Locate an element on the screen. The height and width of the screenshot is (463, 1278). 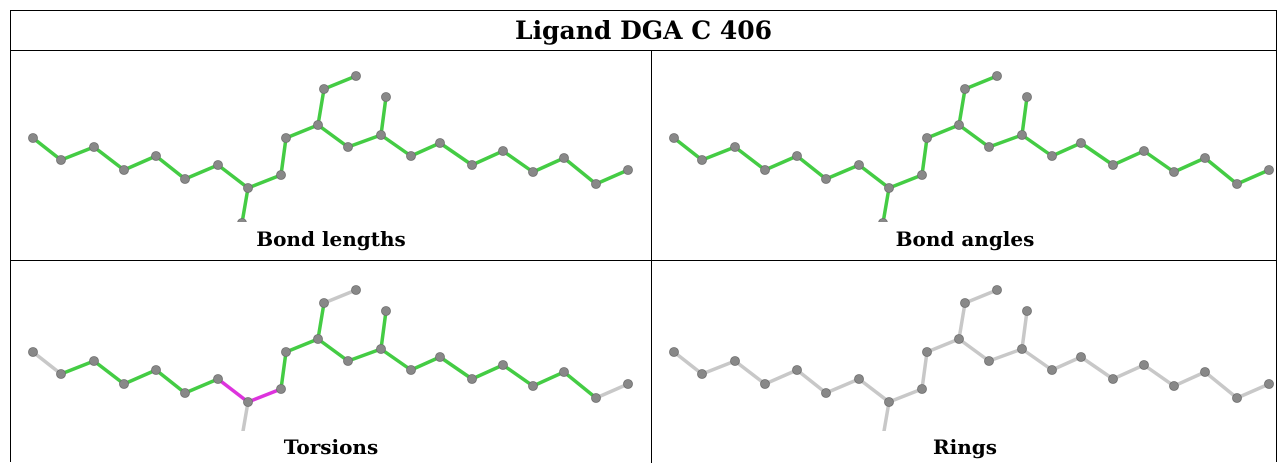
molecule-torsions is located at coordinates (330, 358).